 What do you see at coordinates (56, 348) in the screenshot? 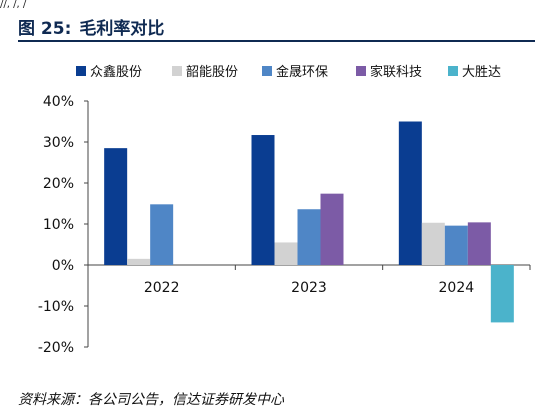
I see `y-tick-label: -20%` at bounding box center [56, 348].